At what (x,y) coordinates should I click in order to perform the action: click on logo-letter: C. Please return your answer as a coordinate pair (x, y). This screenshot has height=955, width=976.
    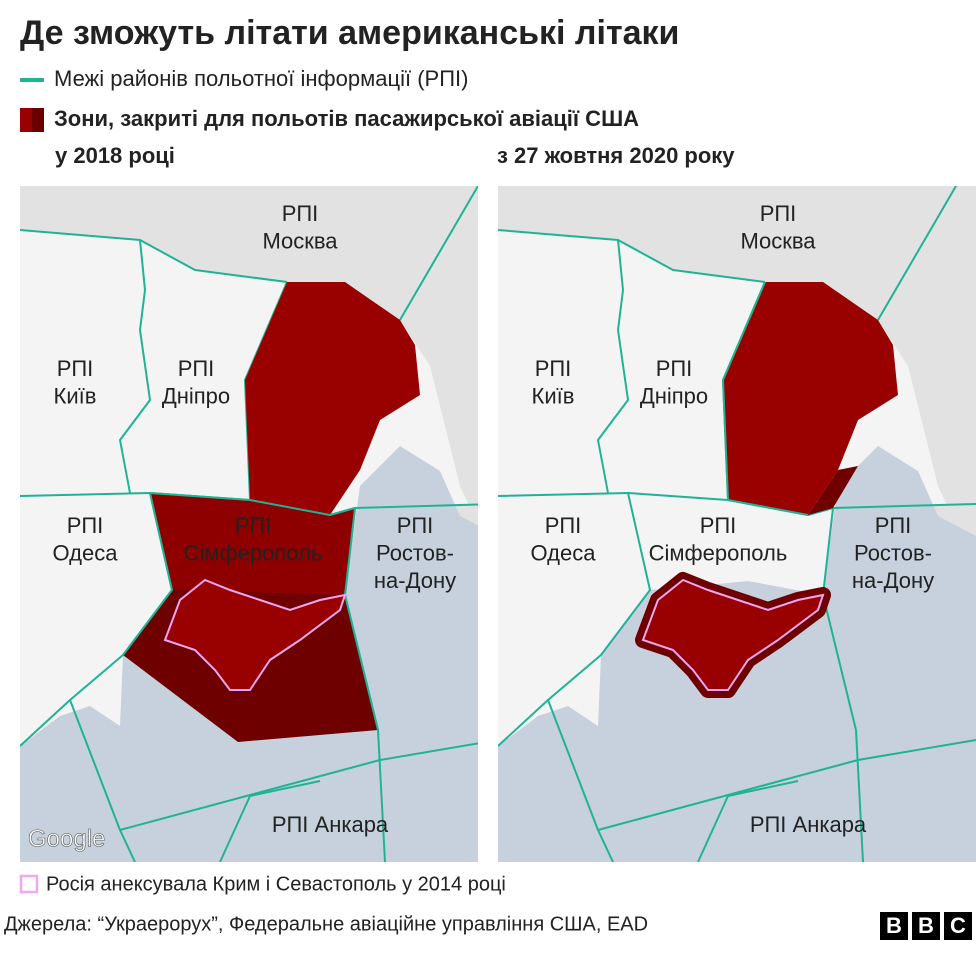
    Looking at the image, I should click on (958, 925).